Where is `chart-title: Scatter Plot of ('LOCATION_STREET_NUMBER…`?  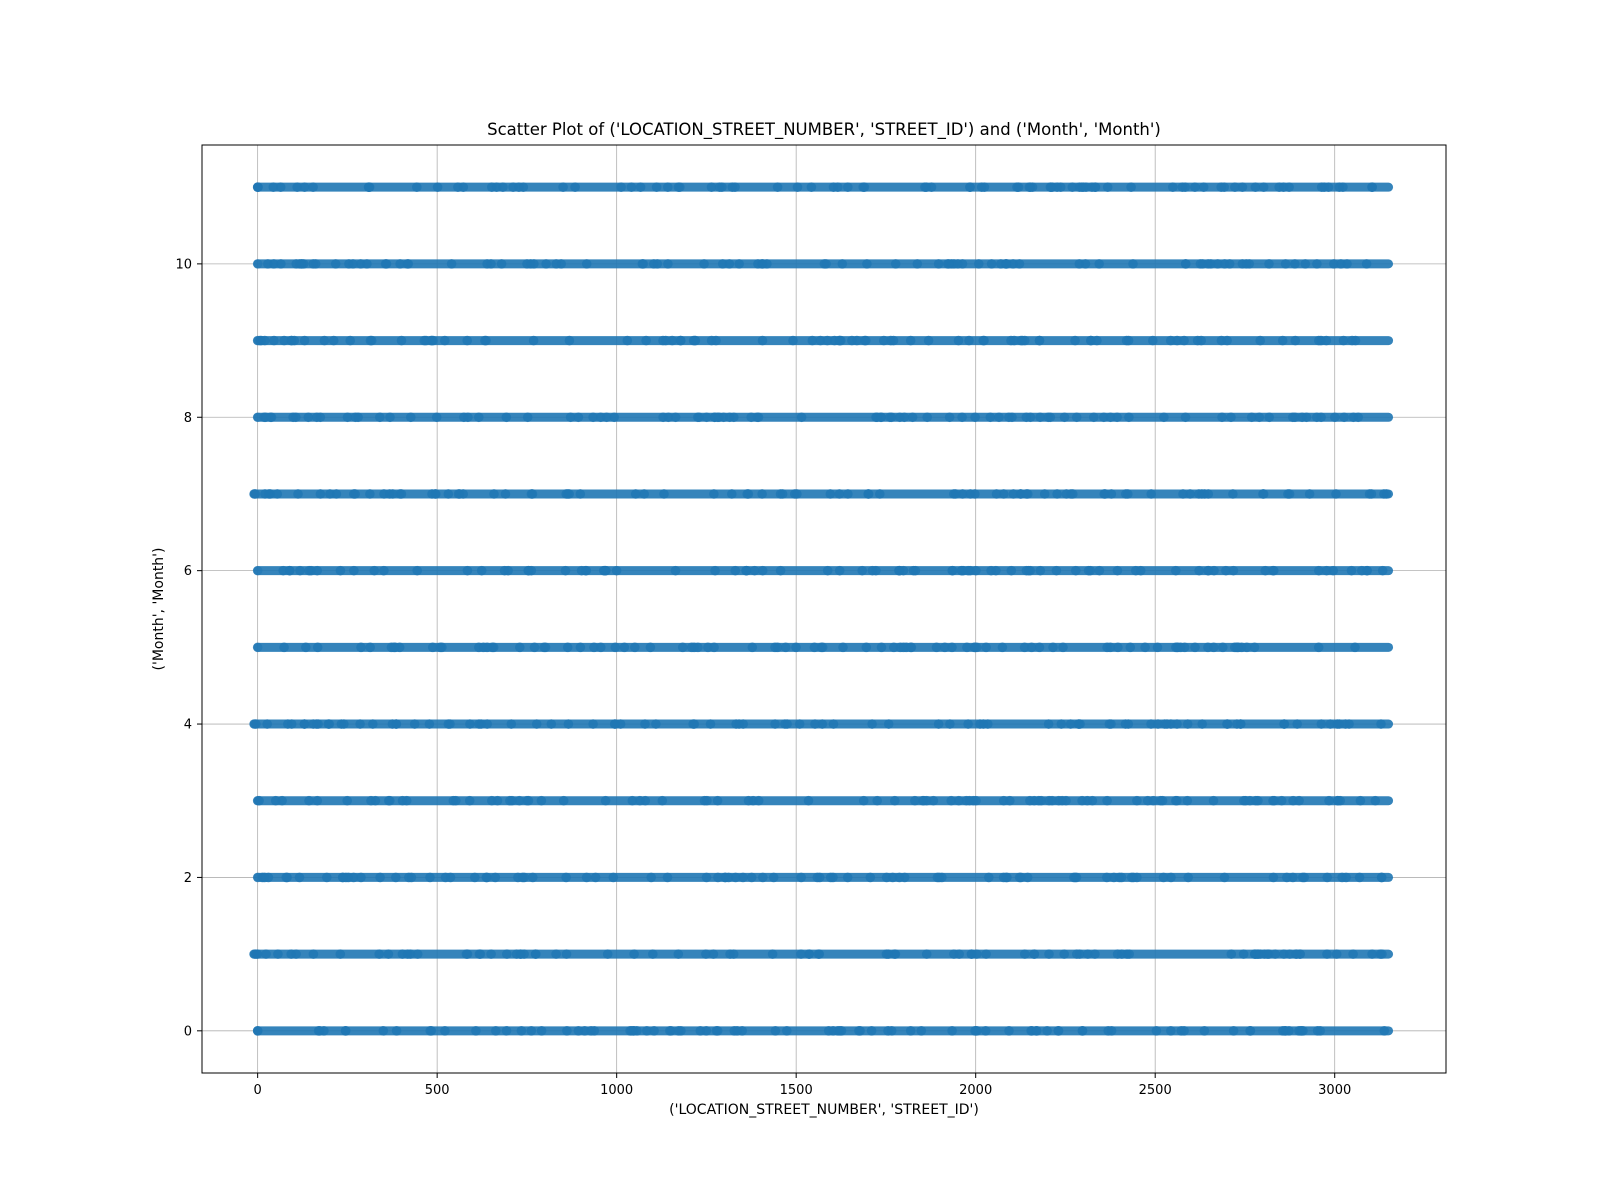
chart-title: Scatter Plot of ('LOCATION_STREET_NUMBER… is located at coordinates (824, 130).